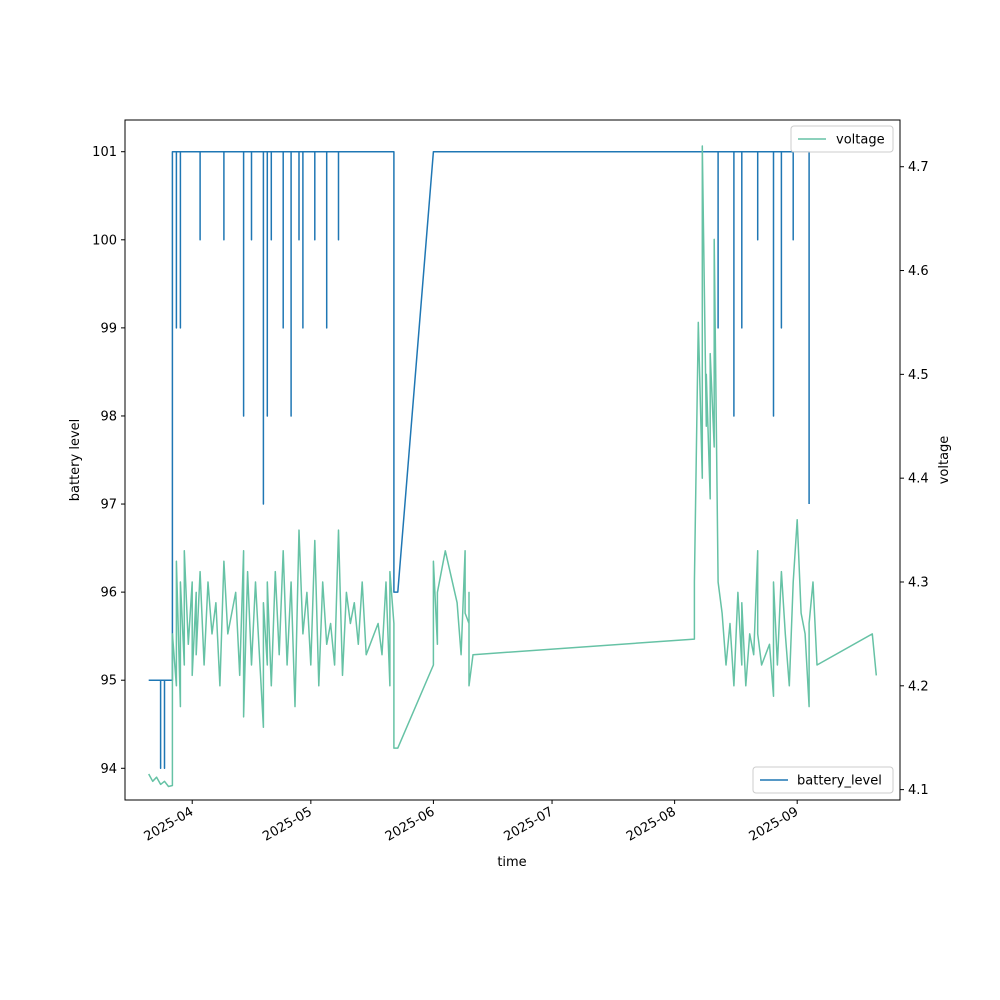 This screenshot has height=1000, width=1000. I want to click on left-y-tick-label: 98, so click(108, 416).